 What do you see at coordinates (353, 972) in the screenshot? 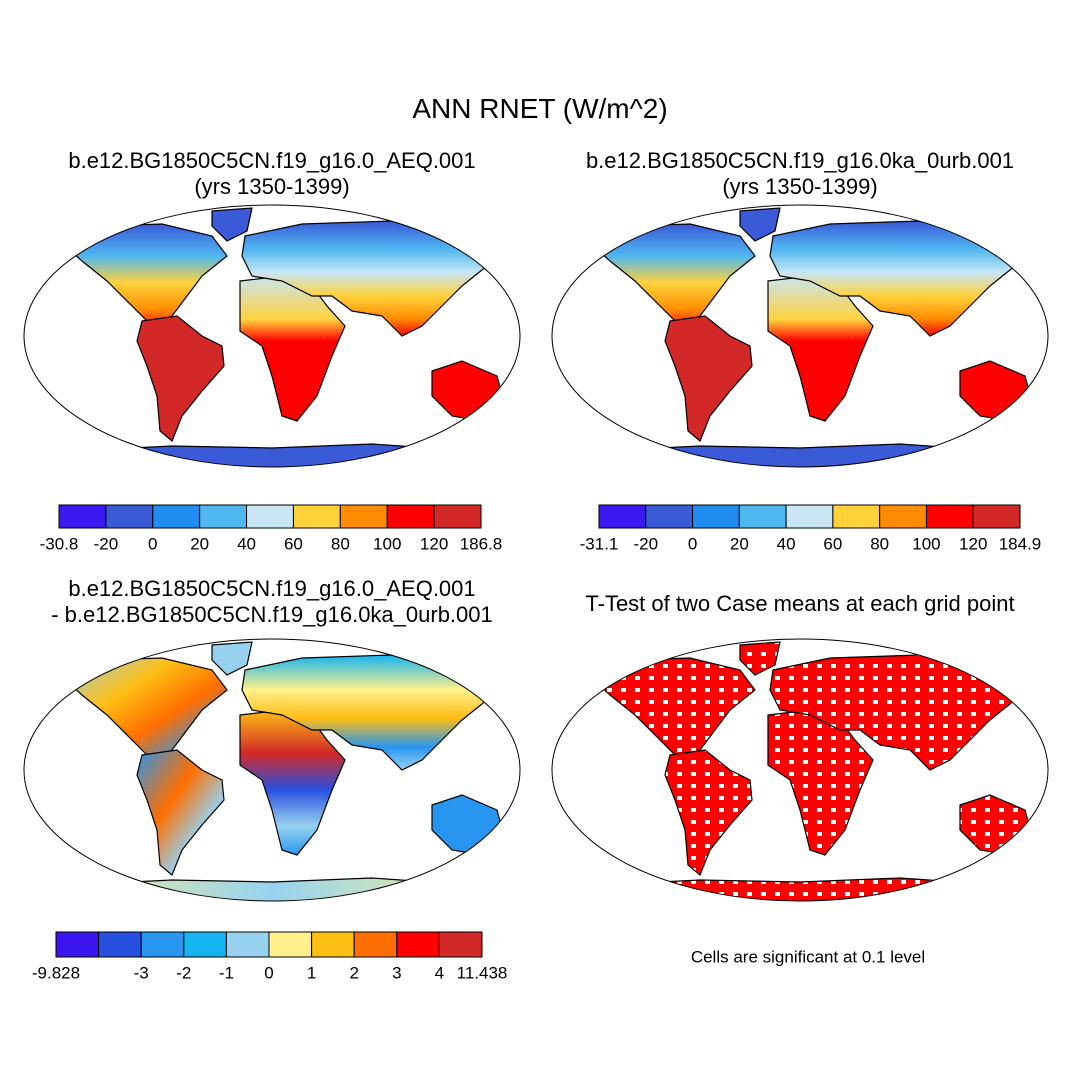
I see `colorbar-label: 2` at bounding box center [353, 972].